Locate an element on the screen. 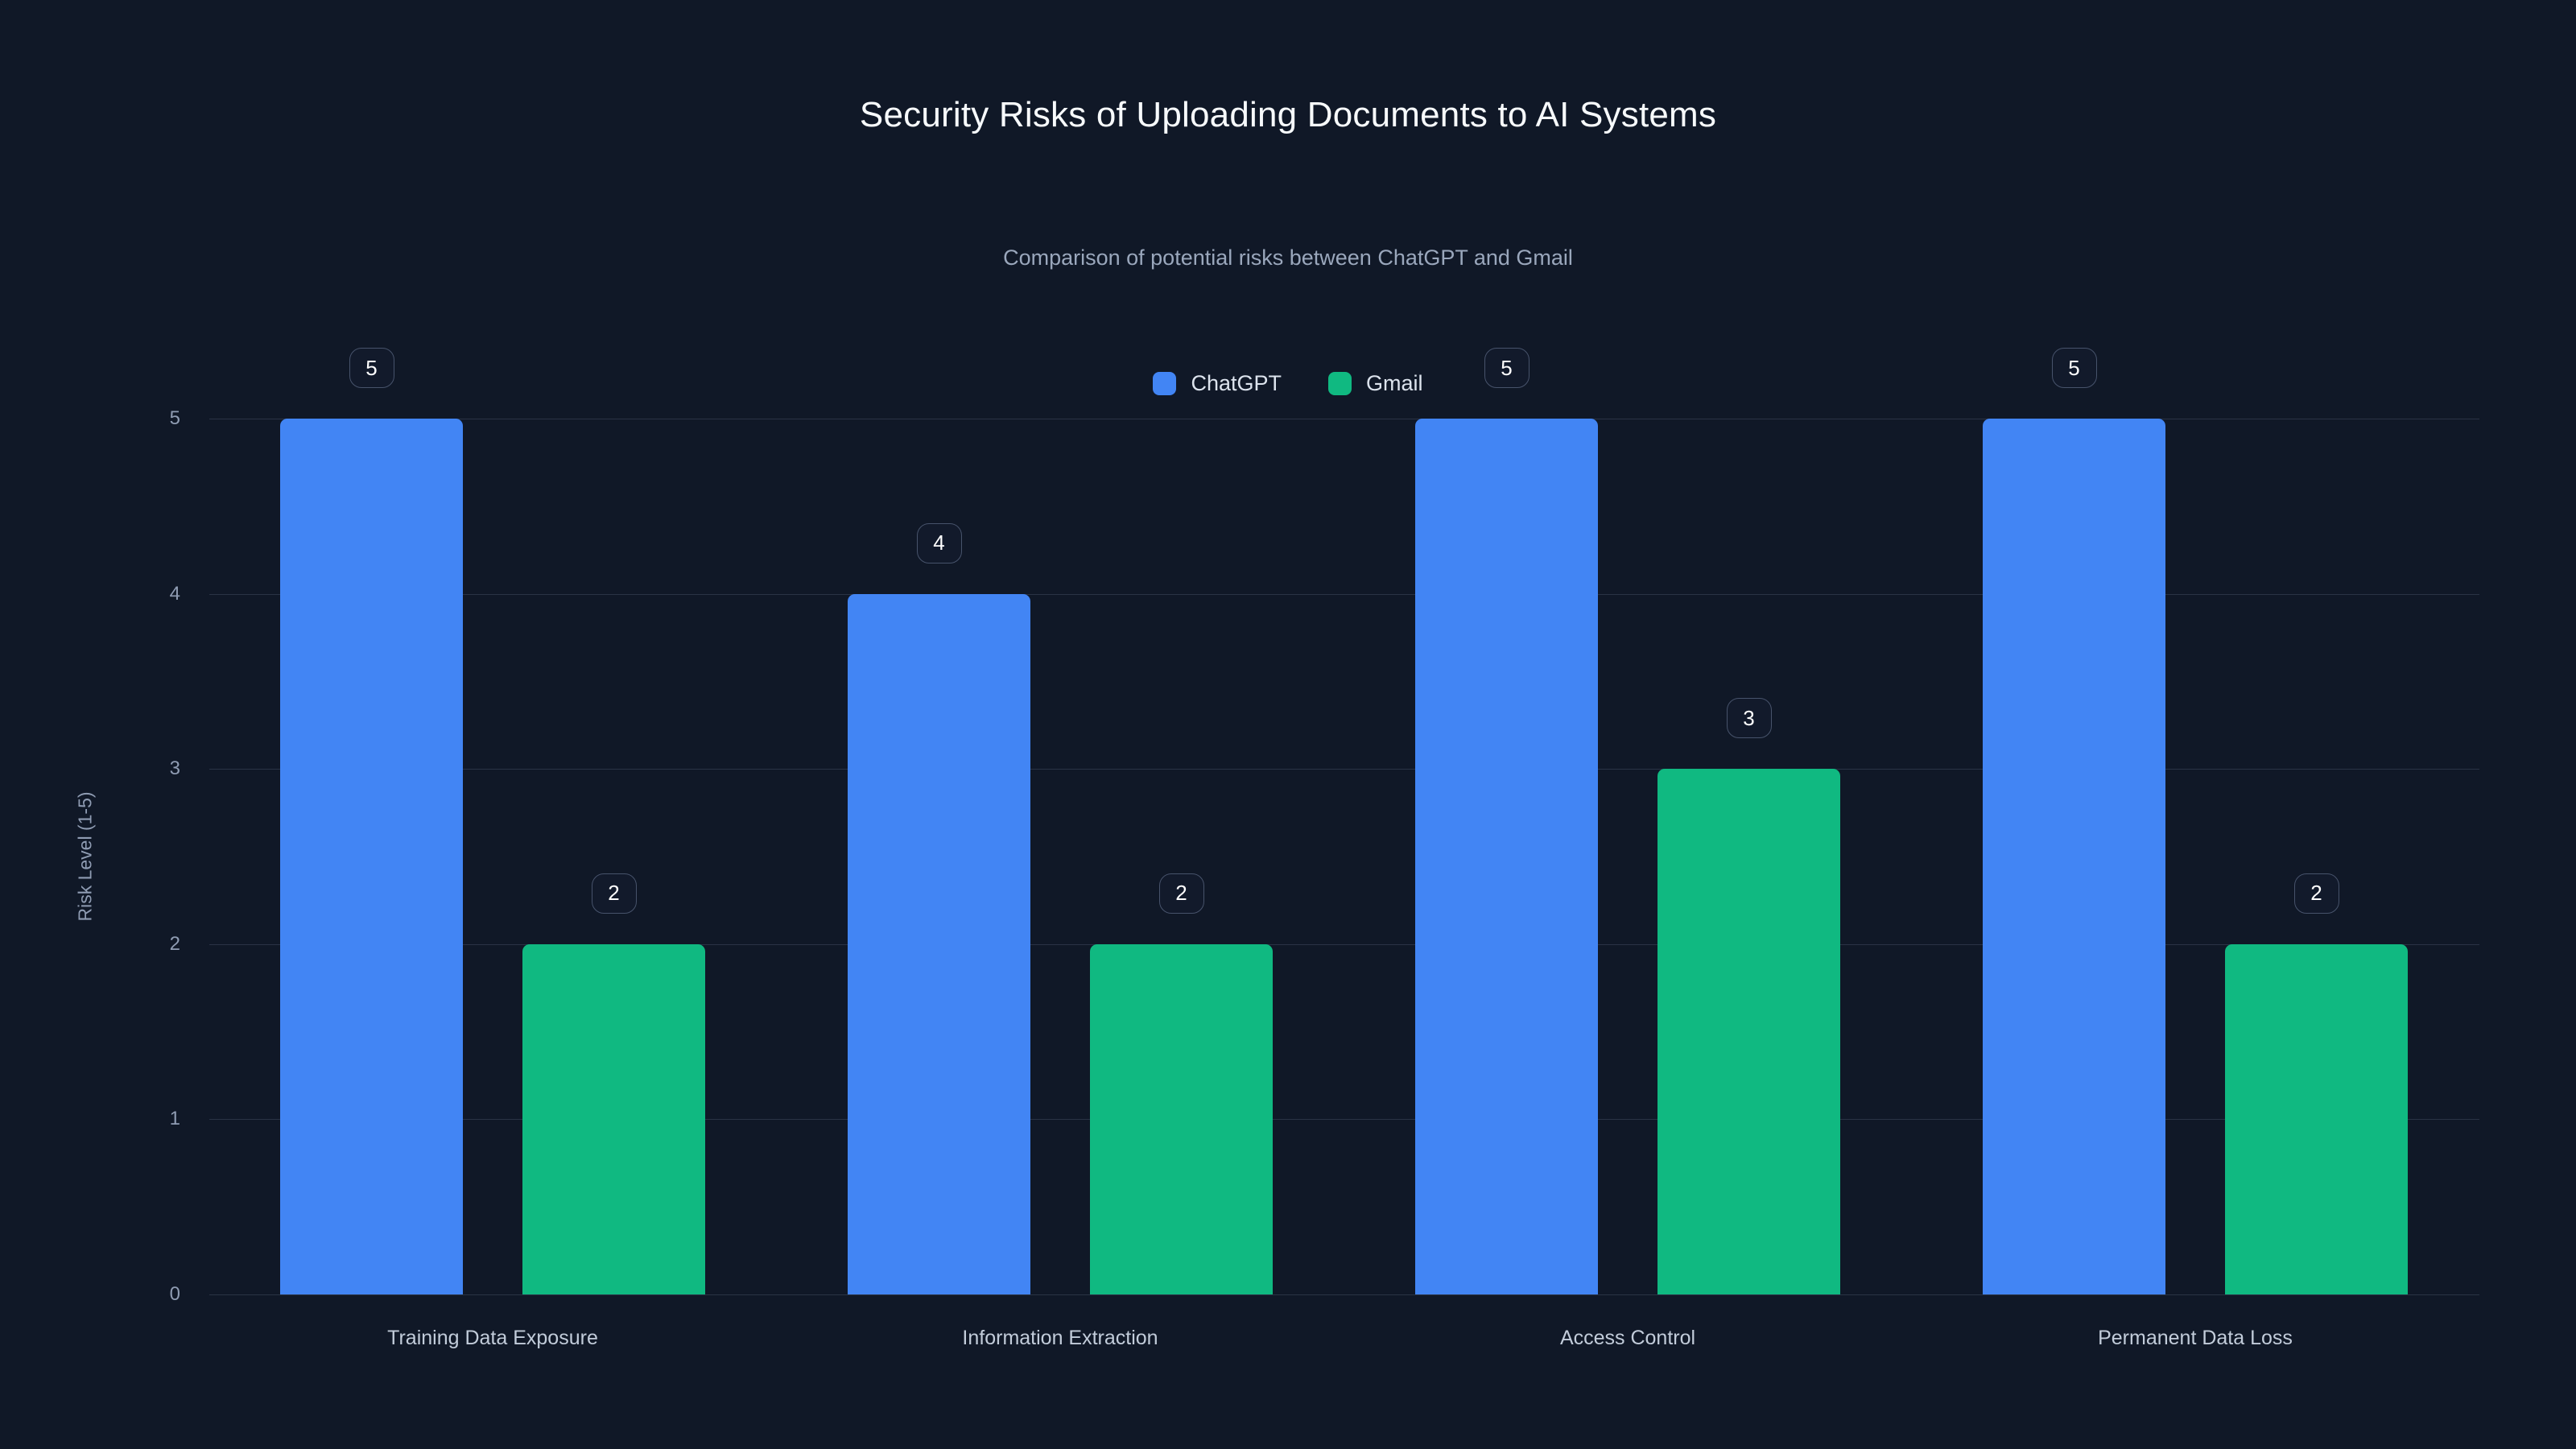  bar-chatgpt-information-extraction is located at coordinates (939, 943).